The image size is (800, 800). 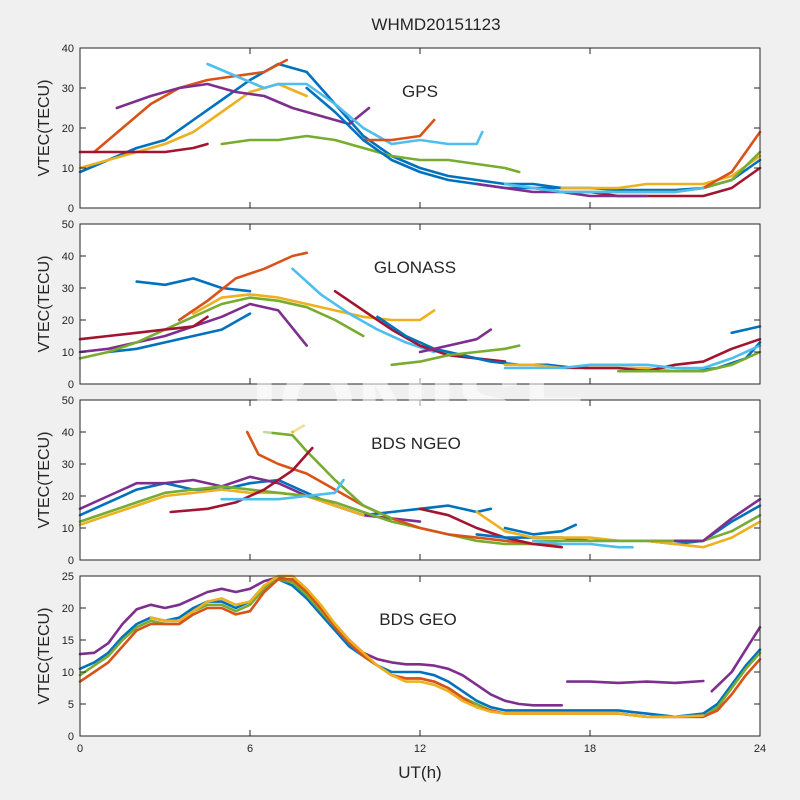 What do you see at coordinates (415, 267) in the screenshot?
I see `panel-label: GLONASS` at bounding box center [415, 267].